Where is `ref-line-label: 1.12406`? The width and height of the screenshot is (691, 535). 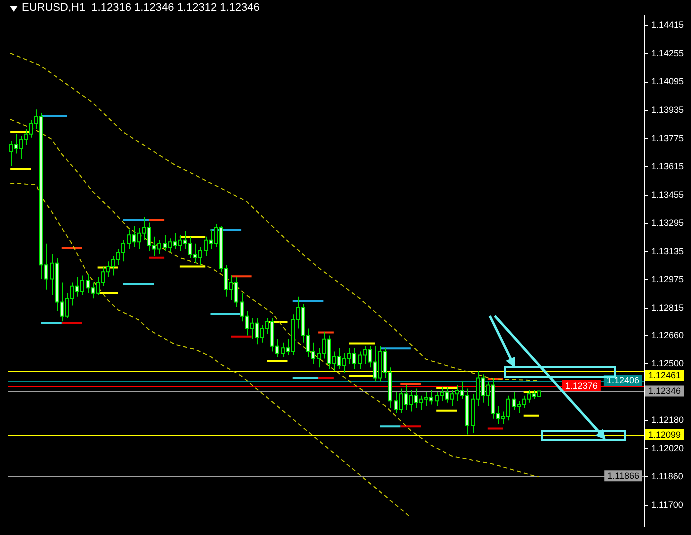
ref-line-label: 1.12406 is located at coordinates (623, 381).